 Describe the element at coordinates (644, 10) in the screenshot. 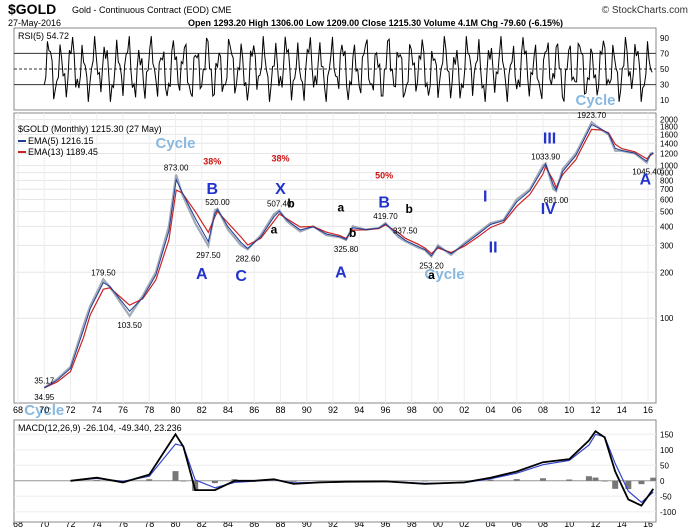

I see `brand-watermark: © StockCharts.com` at that location.